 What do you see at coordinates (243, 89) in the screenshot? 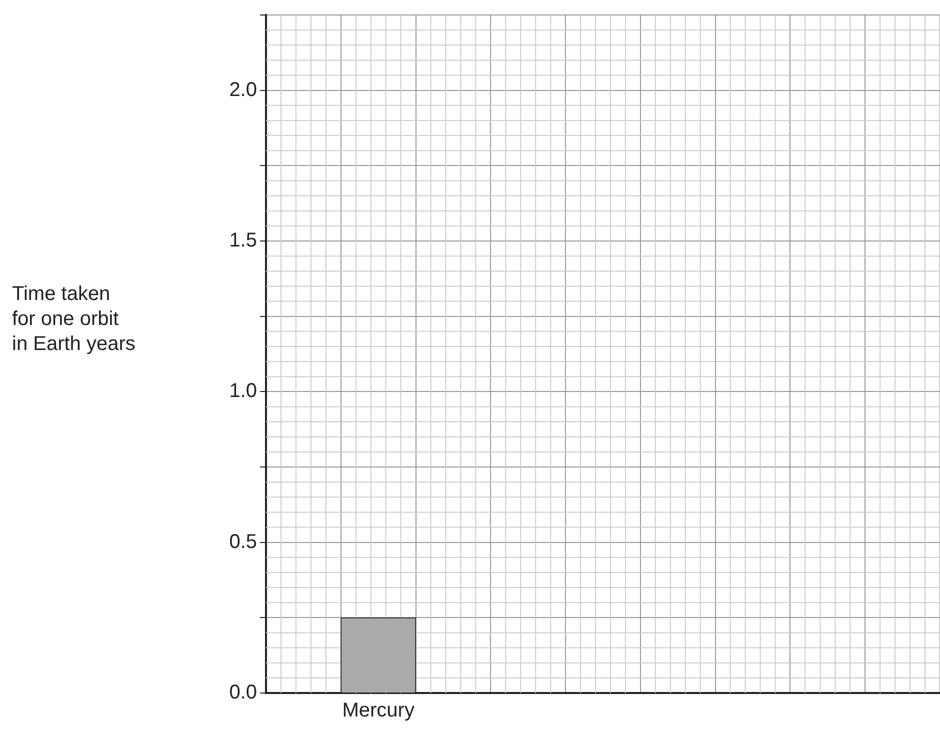
I see `y-tick-label: 2.0` at bounding box center [243, 89].